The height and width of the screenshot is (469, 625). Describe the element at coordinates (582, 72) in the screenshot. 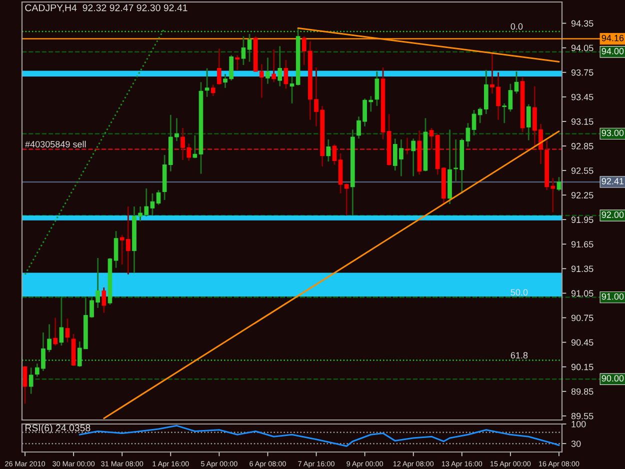

I see `y-tick-label: 93.75` at that location.